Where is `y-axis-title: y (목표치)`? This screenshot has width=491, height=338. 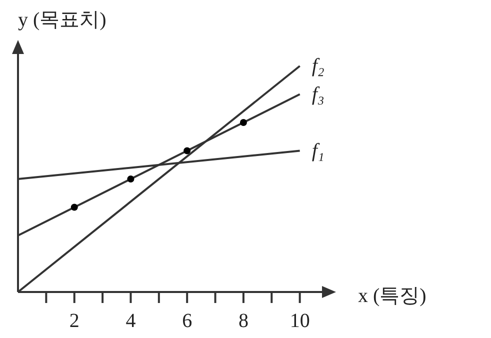 y-axis-title: y (목표치) is located at coordinates (62, 20).